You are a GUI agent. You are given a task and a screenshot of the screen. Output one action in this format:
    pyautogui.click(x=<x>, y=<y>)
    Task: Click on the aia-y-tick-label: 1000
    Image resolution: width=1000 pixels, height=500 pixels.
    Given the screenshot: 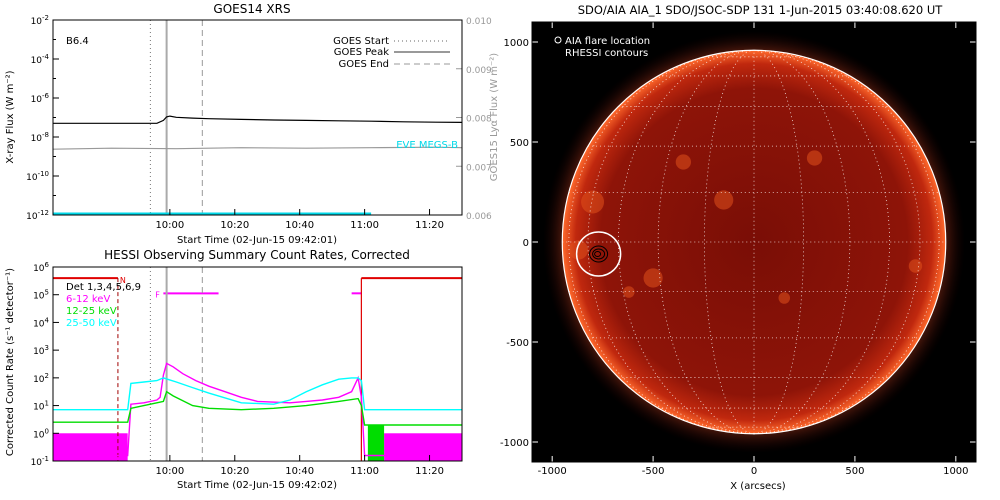 What is the action you would take?
    pyautogui.click(x=516, y=43)
    